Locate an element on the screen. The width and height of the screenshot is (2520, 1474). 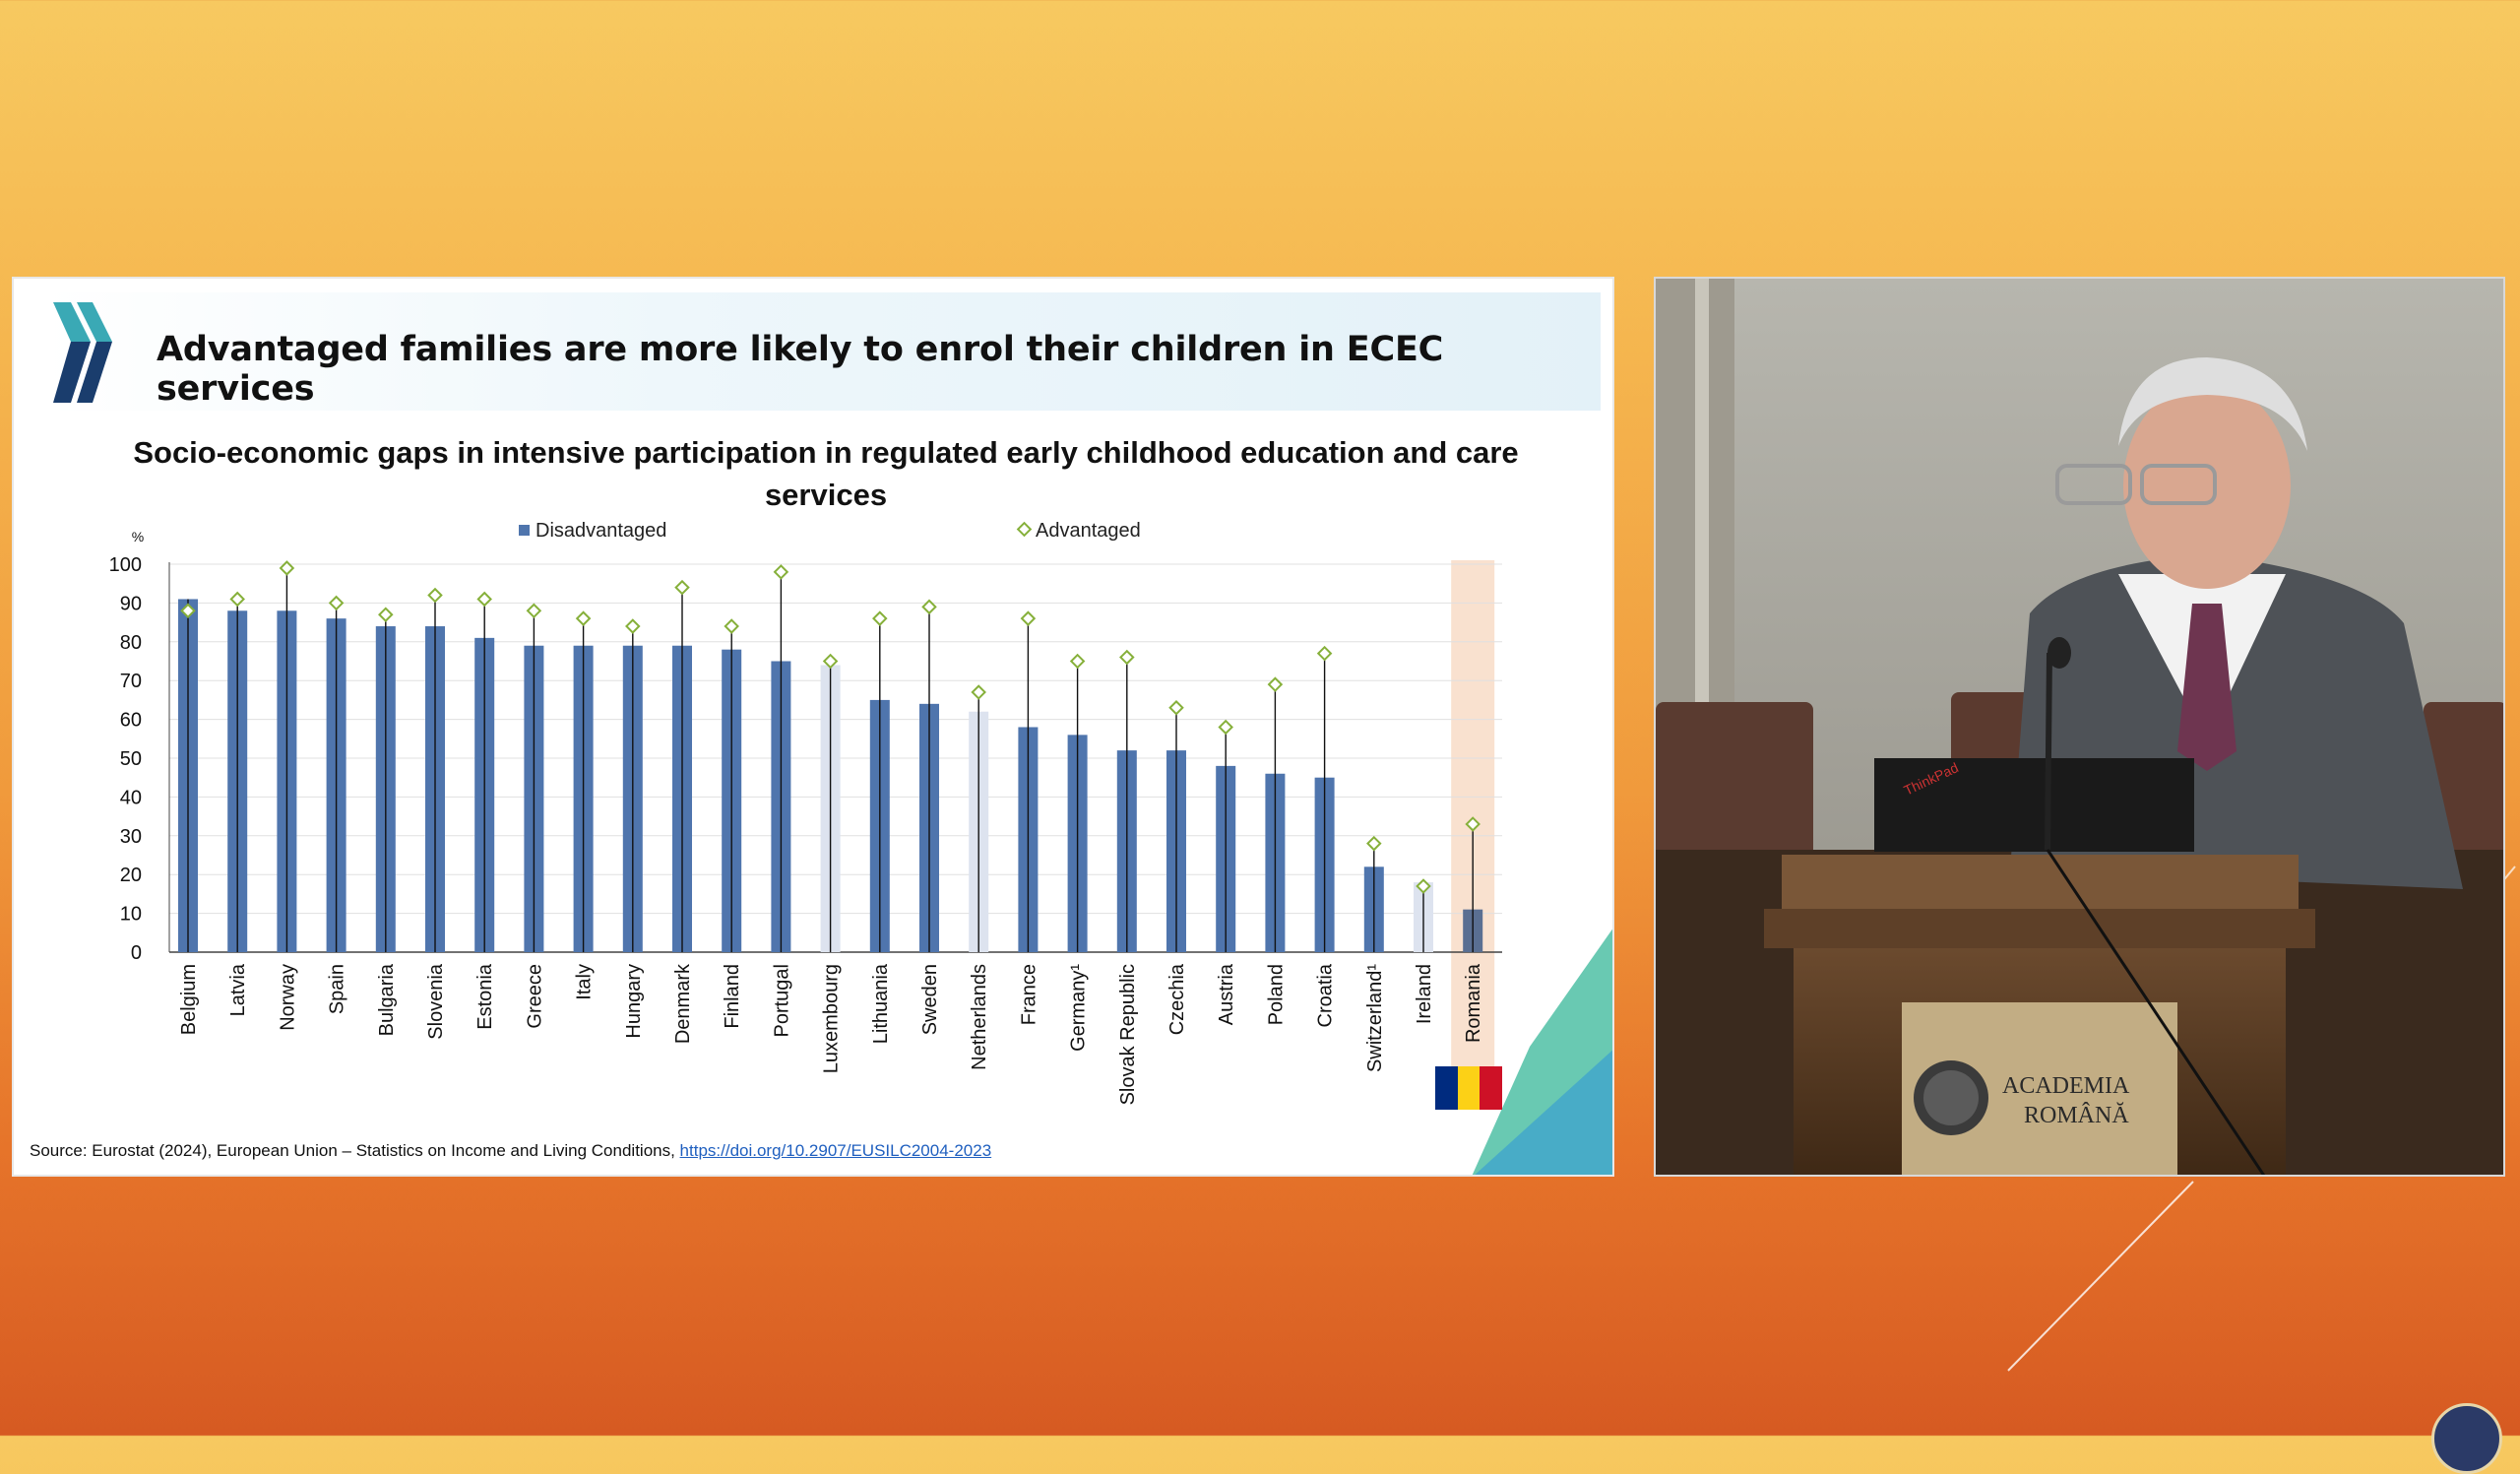
flag-stripe-yellow is located at coordinates (1468, 1088).